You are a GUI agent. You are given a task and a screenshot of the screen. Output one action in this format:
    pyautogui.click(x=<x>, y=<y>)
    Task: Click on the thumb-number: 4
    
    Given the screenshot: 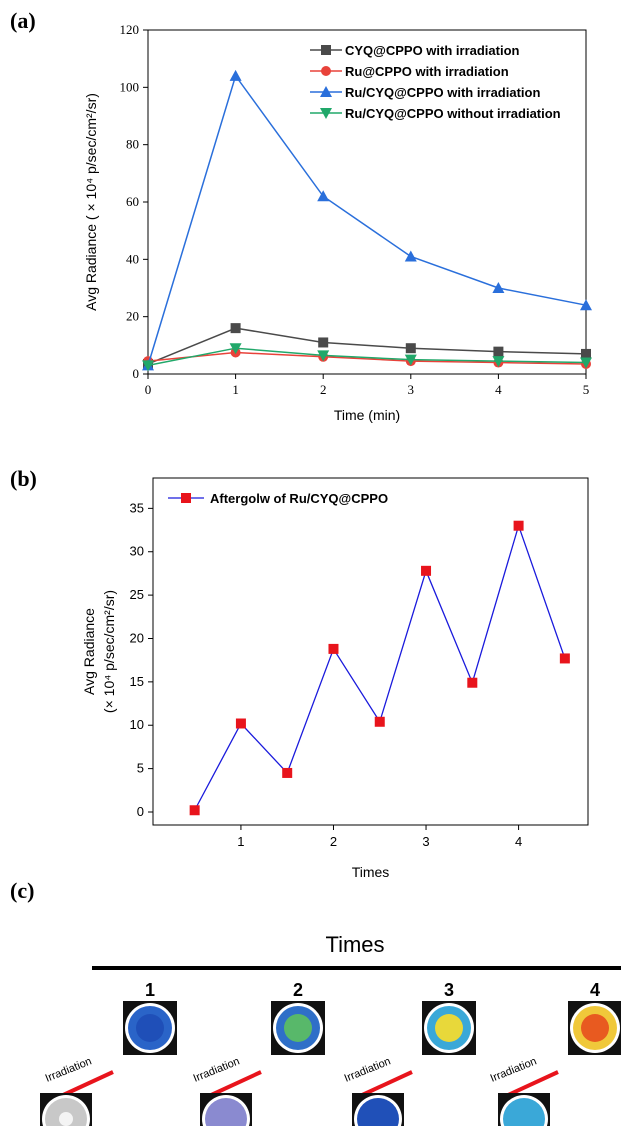 What is the action you would take?
    pyautogui.click(x=595, y=990)
    